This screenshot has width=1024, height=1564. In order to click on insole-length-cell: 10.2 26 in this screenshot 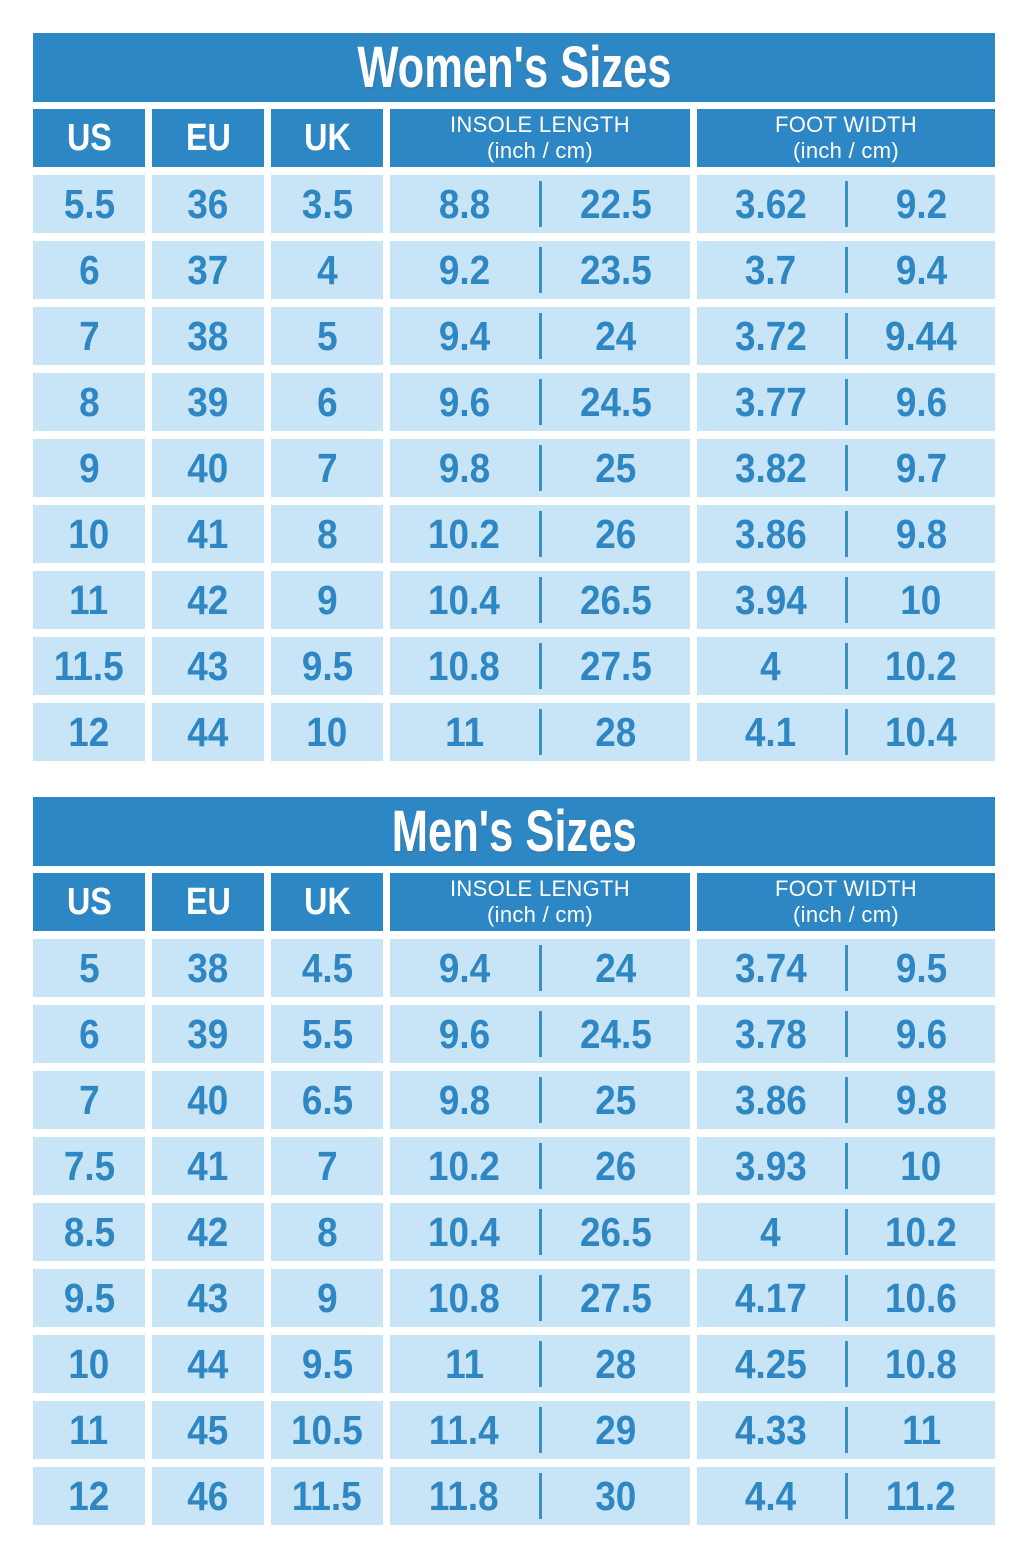, I will do `click(540, 1166)`.